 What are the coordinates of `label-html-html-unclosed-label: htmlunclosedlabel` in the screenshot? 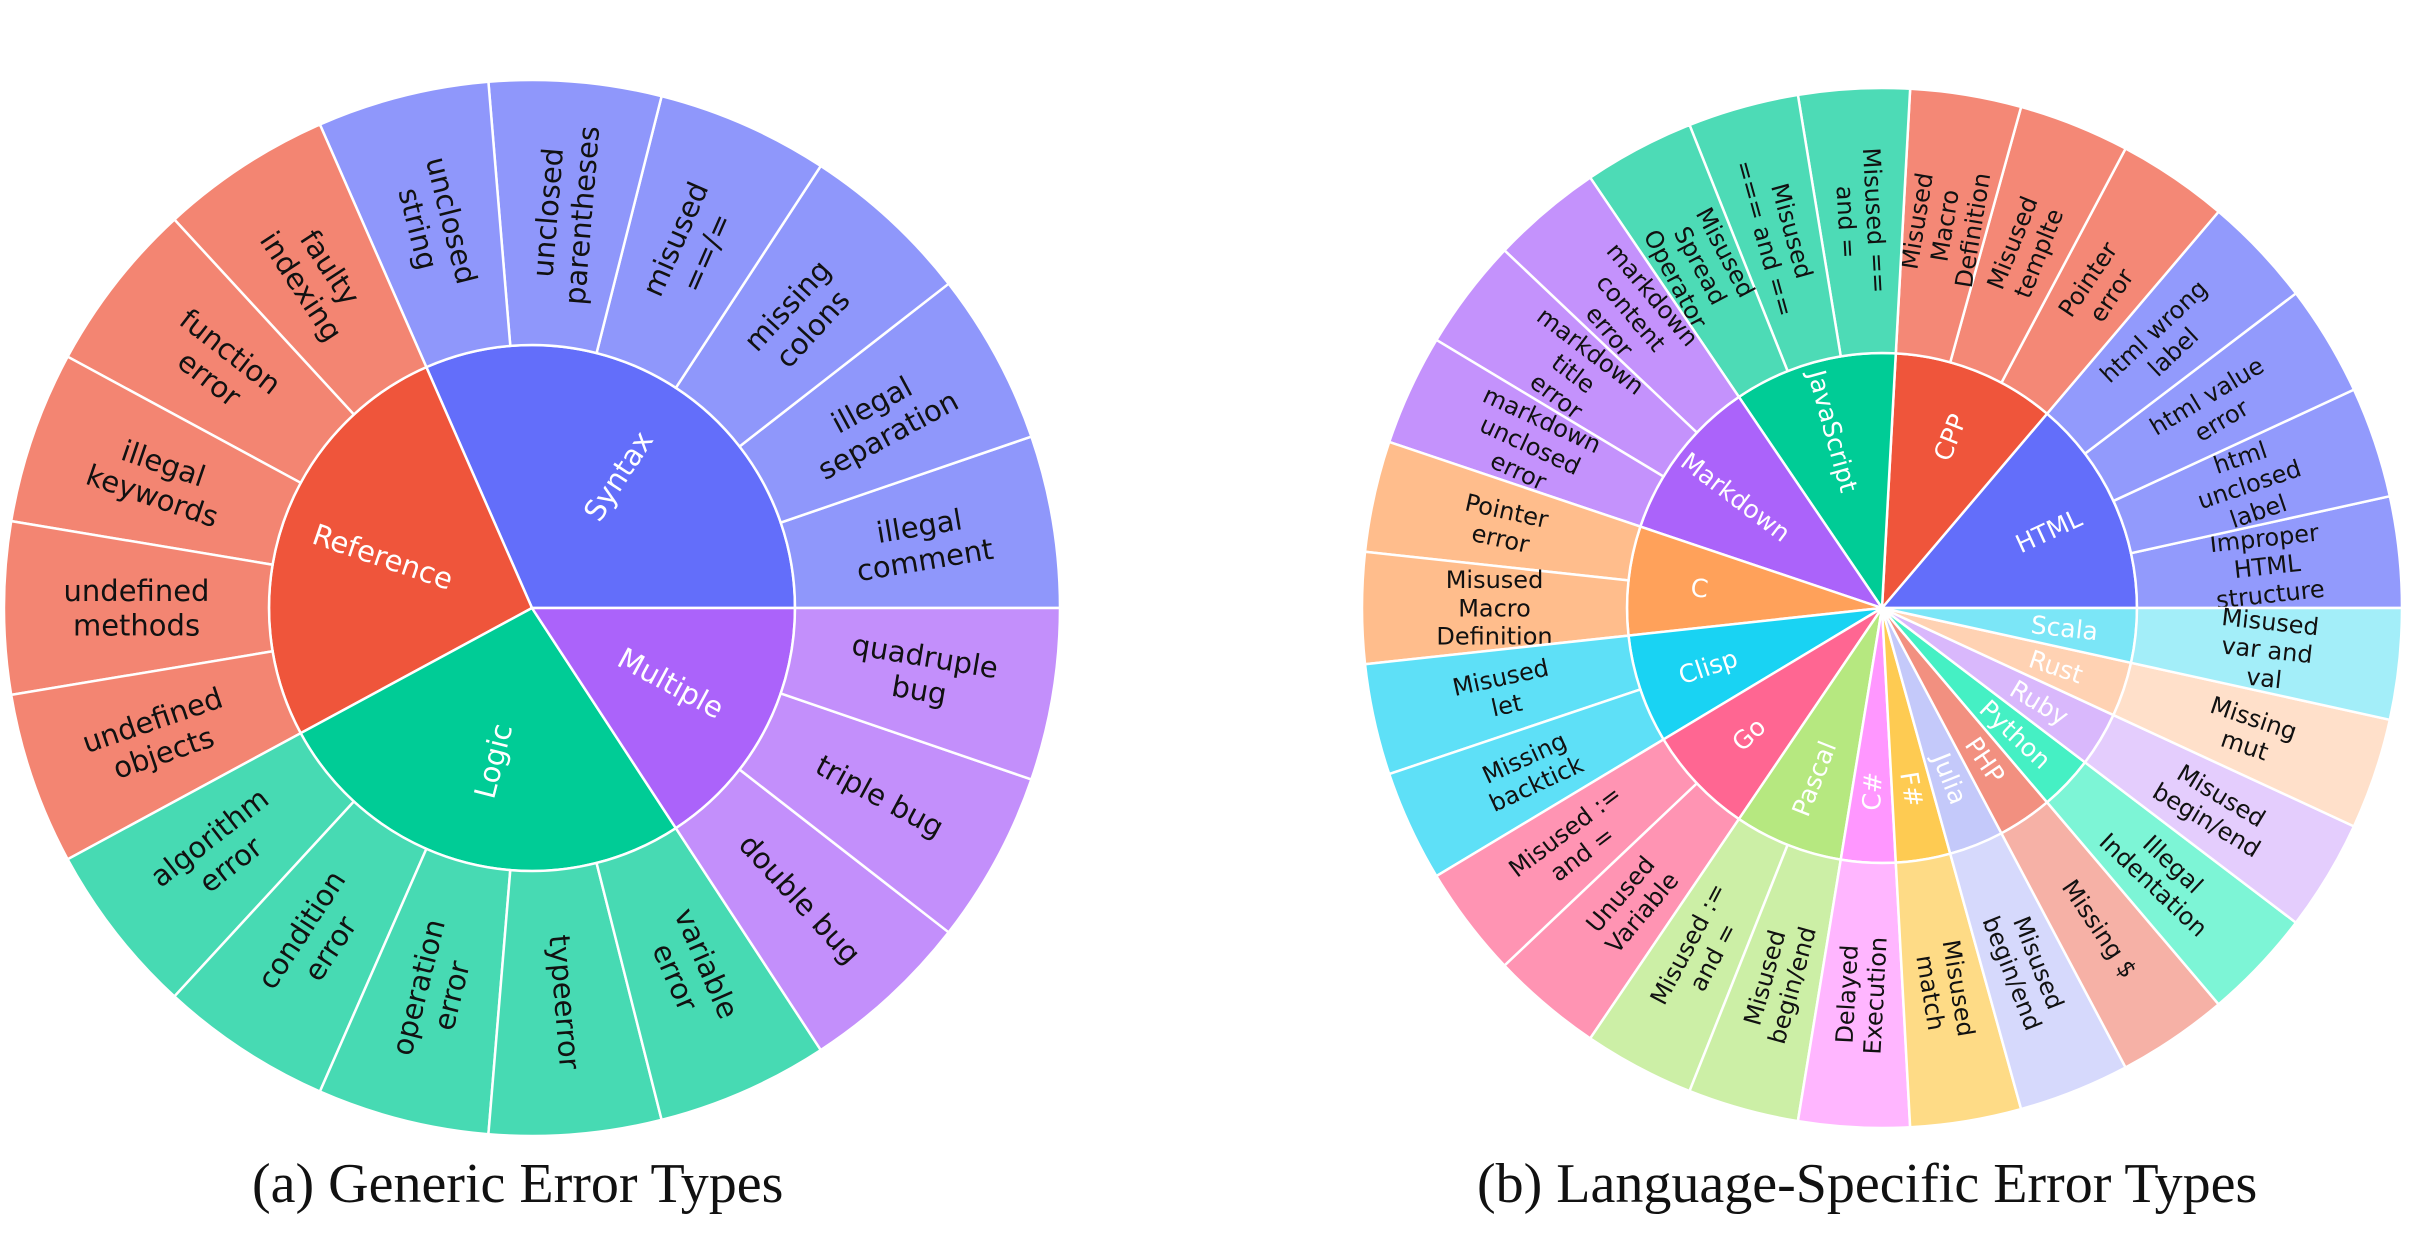 It's located at (2249, 484).